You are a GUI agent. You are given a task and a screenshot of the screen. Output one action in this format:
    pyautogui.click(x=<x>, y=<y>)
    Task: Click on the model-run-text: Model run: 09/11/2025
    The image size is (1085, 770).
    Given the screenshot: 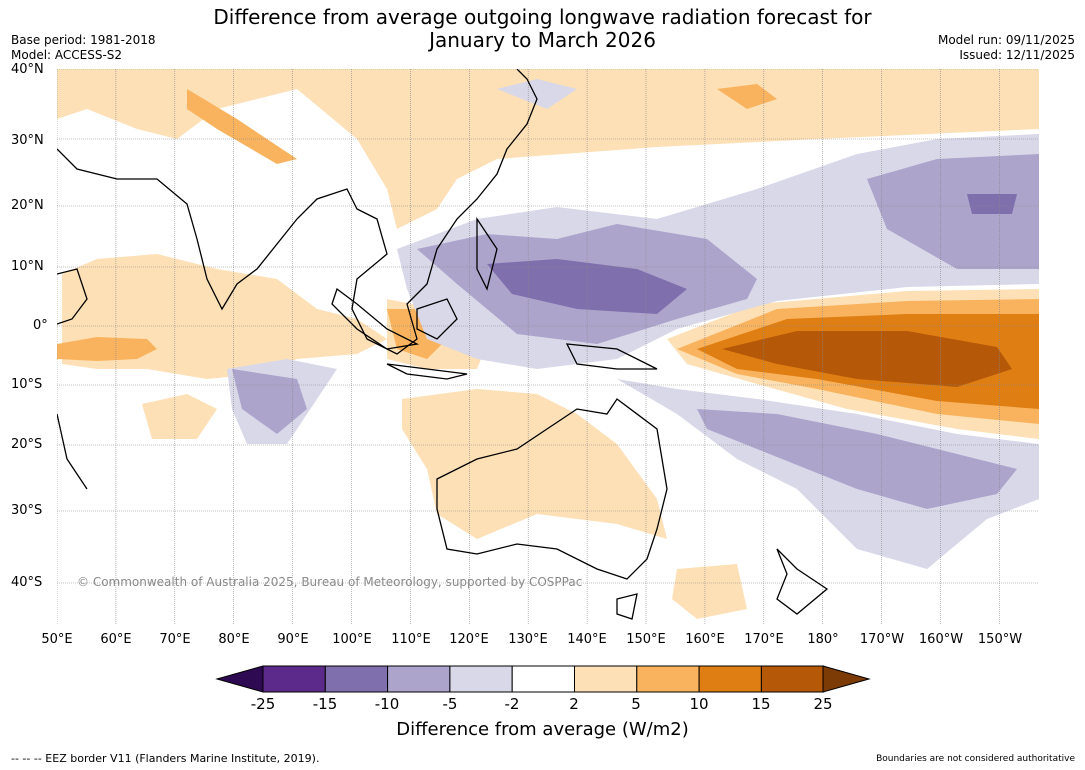 What is the action you would take?
    pyautogui.click(x=1006, y=40)
    